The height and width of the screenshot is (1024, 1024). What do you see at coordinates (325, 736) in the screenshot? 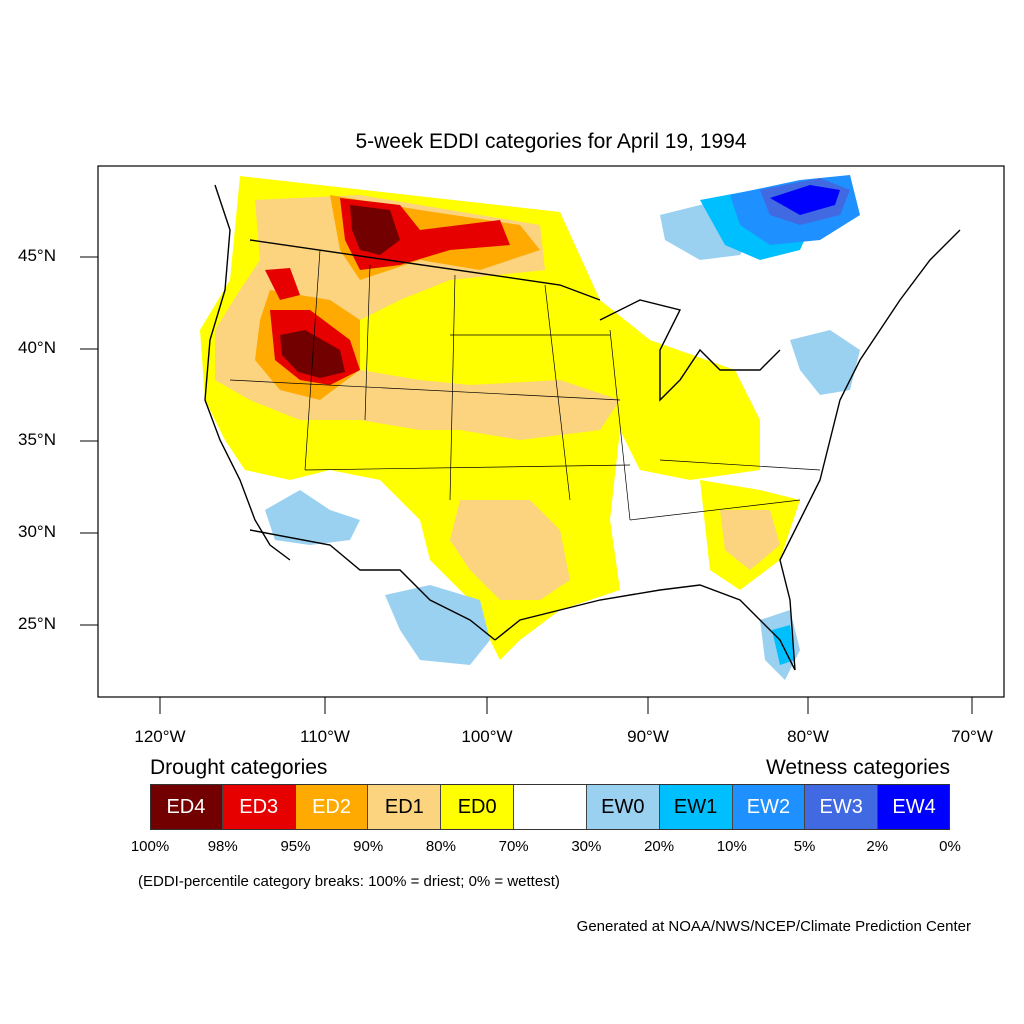
I see `lon-label-110: 110°W` at bounding box center [325, 736].